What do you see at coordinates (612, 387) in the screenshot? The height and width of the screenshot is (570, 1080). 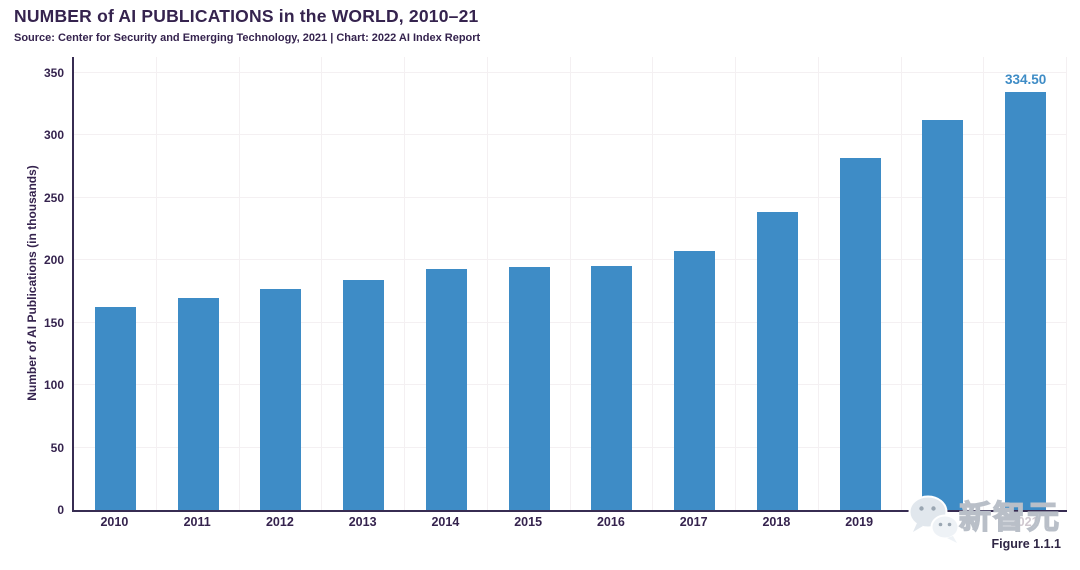 I see `bar-2016` at bounding box center [612, 387].